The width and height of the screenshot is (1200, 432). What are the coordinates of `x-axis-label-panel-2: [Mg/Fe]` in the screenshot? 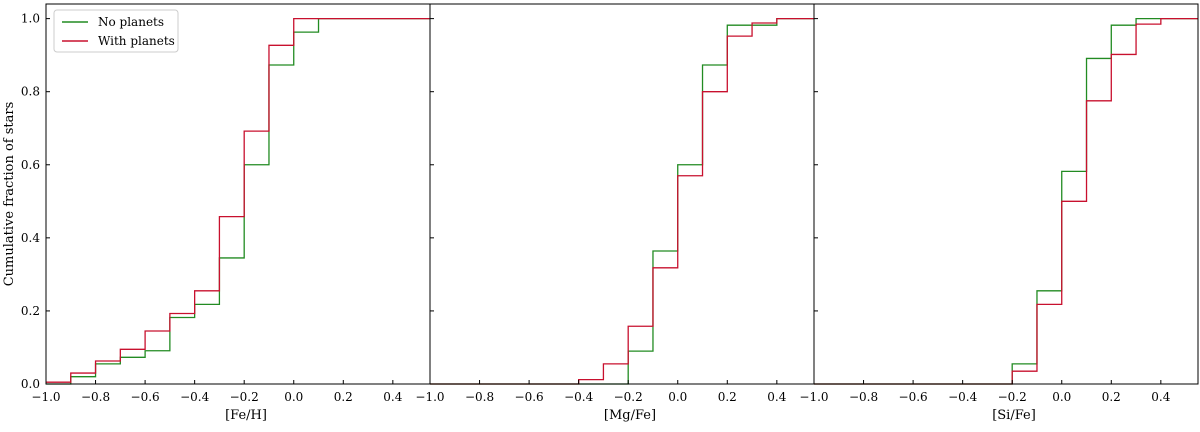 It's located at (630, 415).